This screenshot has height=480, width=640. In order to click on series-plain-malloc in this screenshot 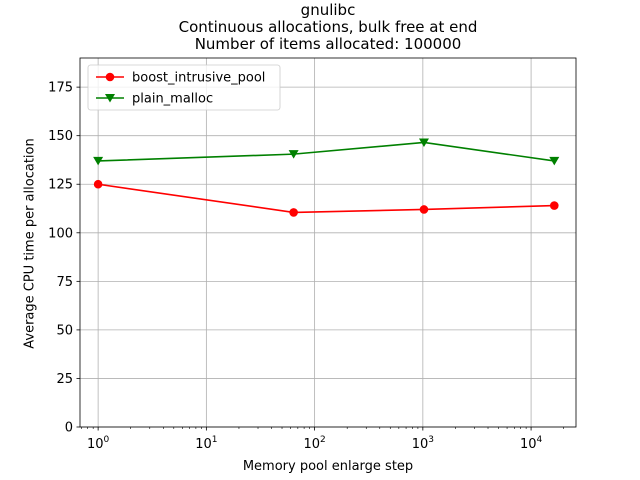, I will do `click(326, 152)`.